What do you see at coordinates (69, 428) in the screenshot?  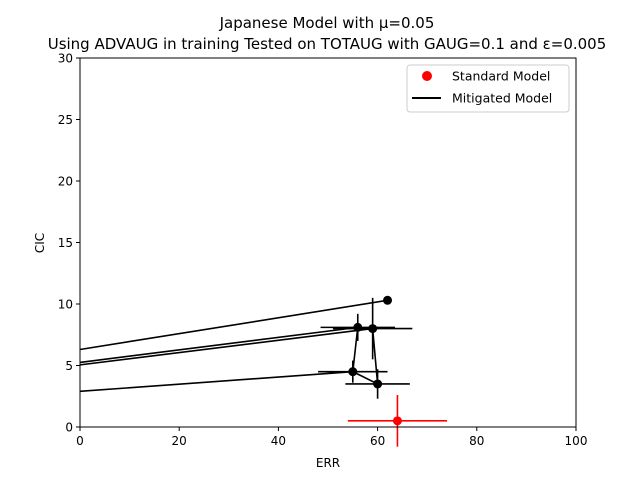 I see `y-tick-label: 0` at bounding box center [69, 428].